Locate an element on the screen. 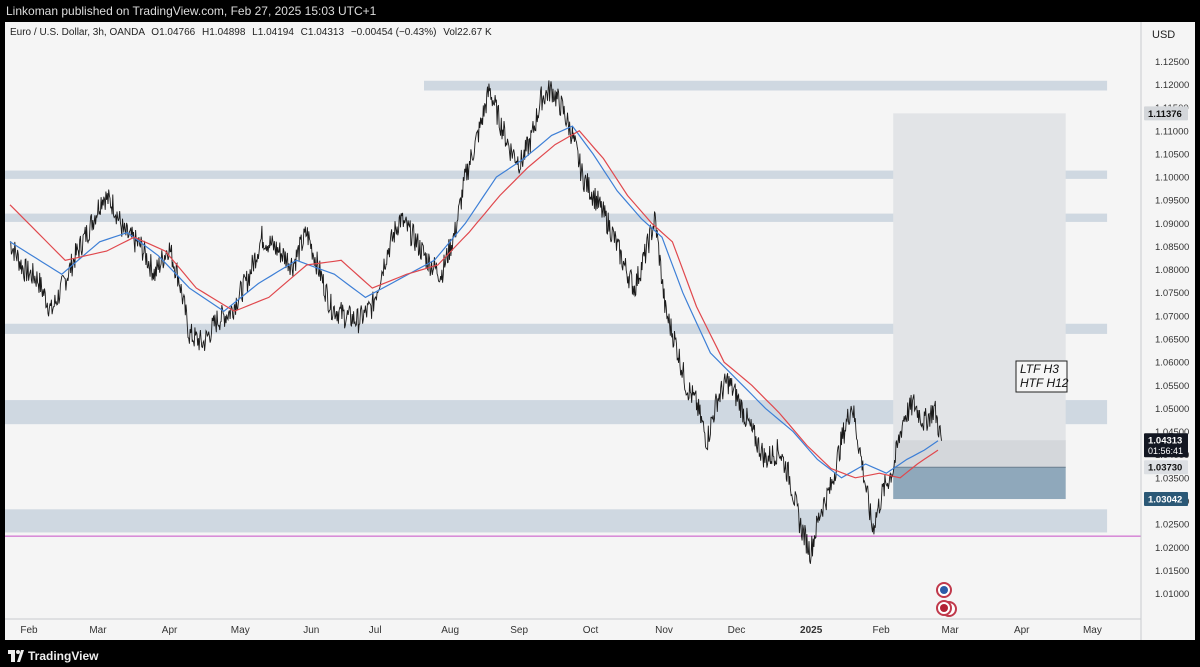 This screenshot has height=667, width=1200. annotation-line-2: HTF H12 is located at coordinates (1044, 383).